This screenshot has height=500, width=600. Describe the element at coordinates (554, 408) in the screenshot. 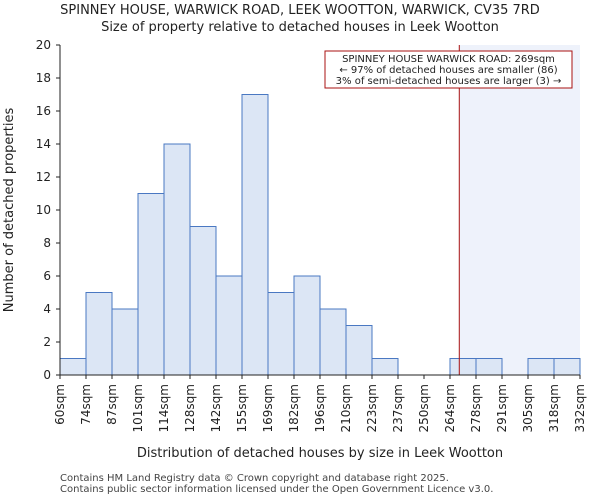

I see `x-tick-label: 318sqm` at that location.